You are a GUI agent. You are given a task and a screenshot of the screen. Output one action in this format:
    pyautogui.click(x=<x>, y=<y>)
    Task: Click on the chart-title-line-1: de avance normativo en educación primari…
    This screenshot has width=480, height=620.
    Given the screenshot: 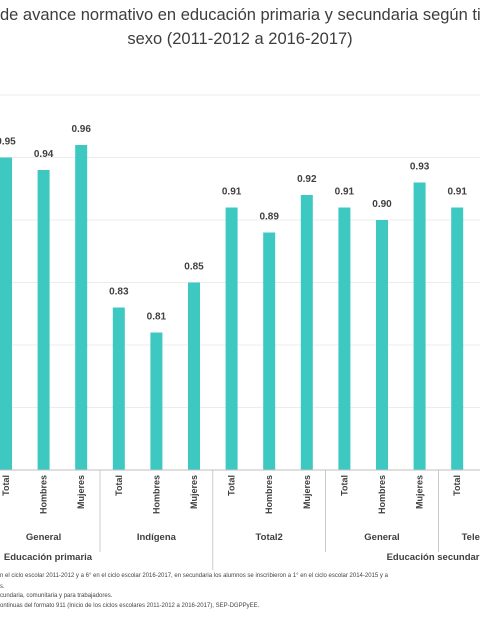 What is the action you would take?
    pyautogui.click(x=240, y=15)
    